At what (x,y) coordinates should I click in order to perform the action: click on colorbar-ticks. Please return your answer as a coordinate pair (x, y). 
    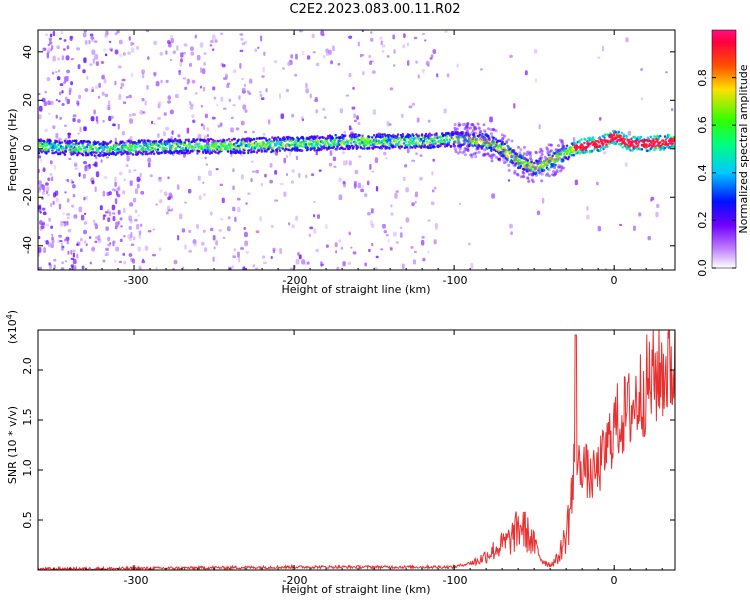
    Looking at the image, I should click on (724, 173).